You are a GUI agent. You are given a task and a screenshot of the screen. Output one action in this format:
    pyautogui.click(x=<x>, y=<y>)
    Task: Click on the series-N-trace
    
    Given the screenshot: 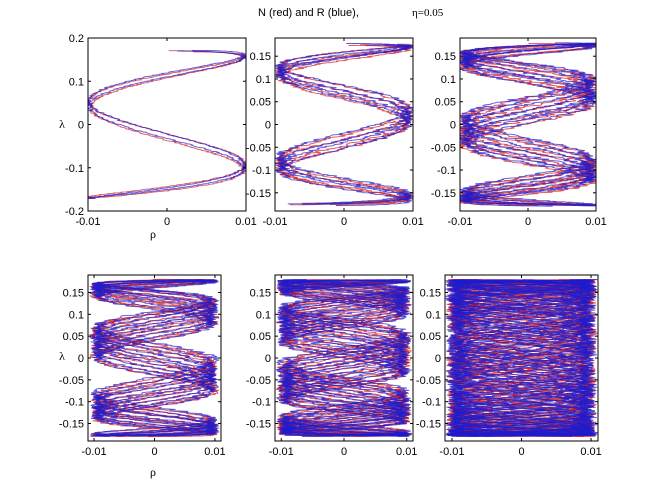 What is the action you would take?
    pyautogui.click(x=167, y=124)
    